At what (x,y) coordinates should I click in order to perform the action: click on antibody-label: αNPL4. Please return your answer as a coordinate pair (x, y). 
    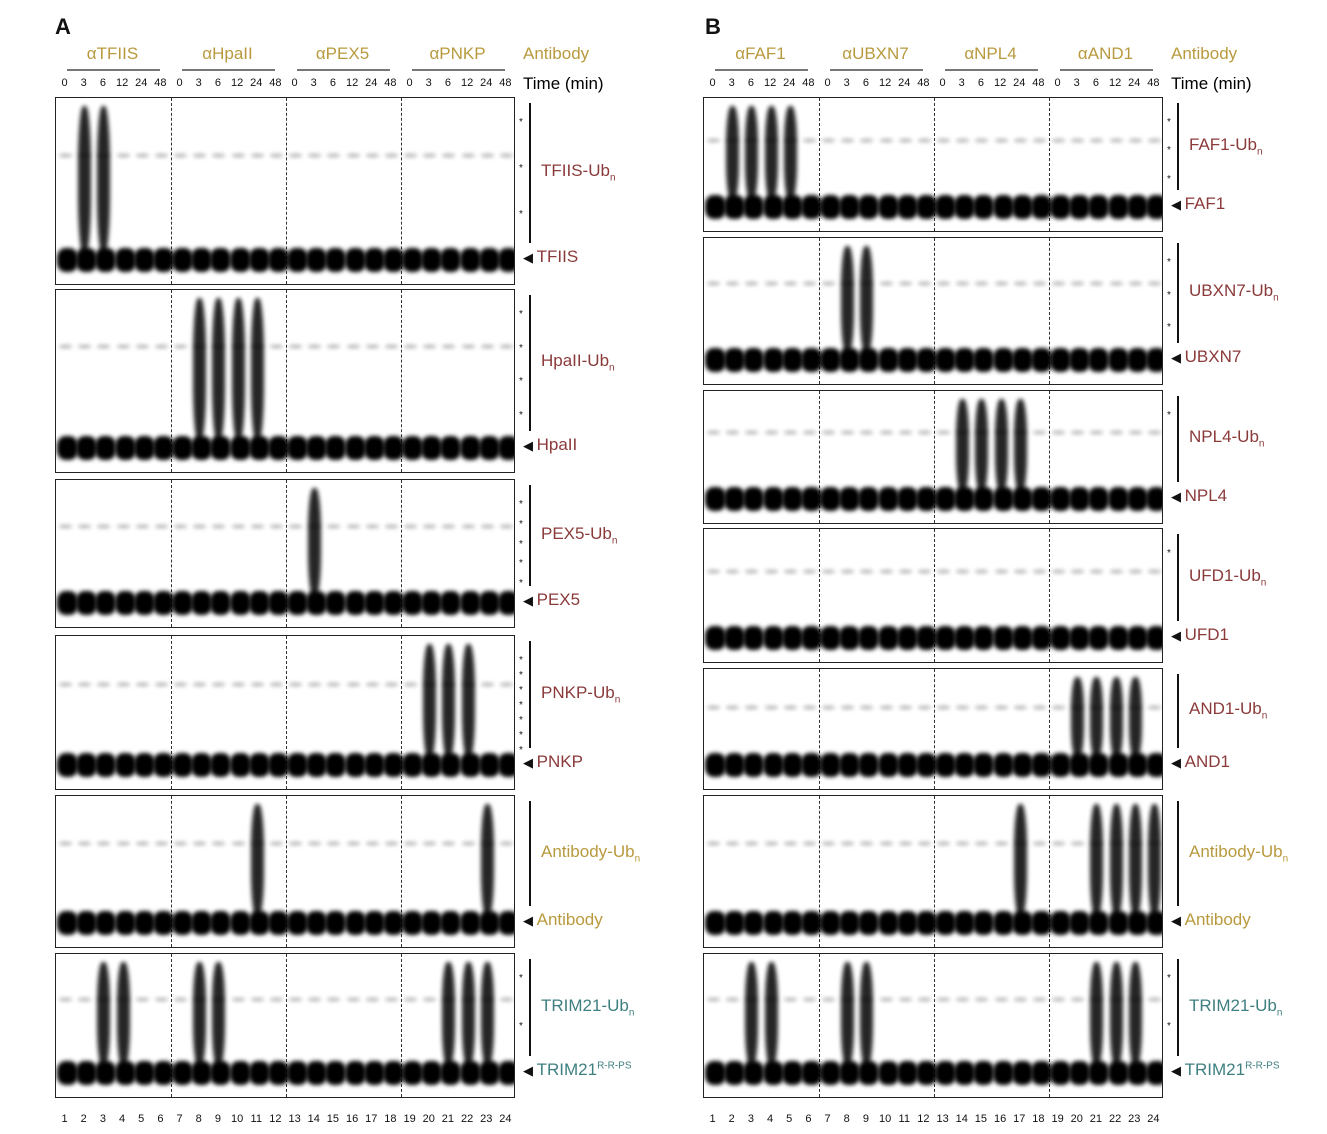
    Looking at the image, I should click on (990, 53).